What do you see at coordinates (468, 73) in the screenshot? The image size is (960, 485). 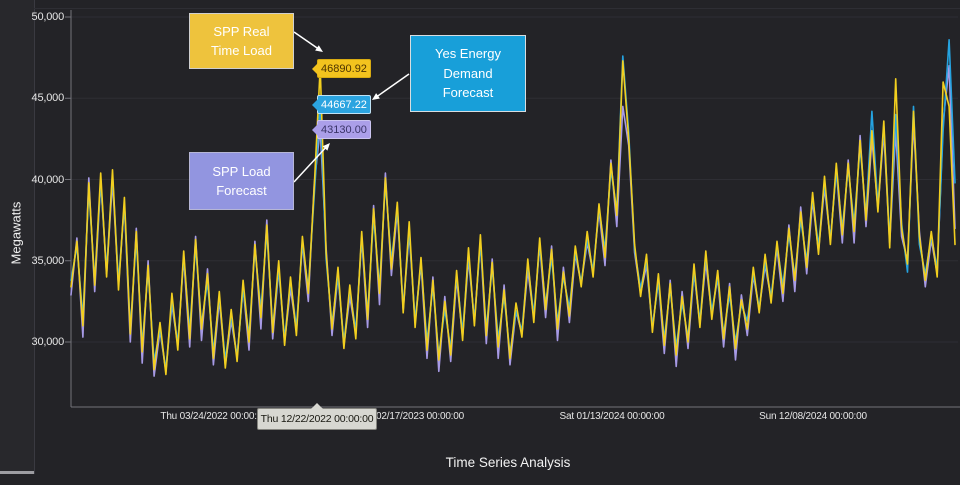 I see `annotation-box-yes-energy-demand-forecast: Yes Energy Demand Forecast` at bounding box center [468, 73].